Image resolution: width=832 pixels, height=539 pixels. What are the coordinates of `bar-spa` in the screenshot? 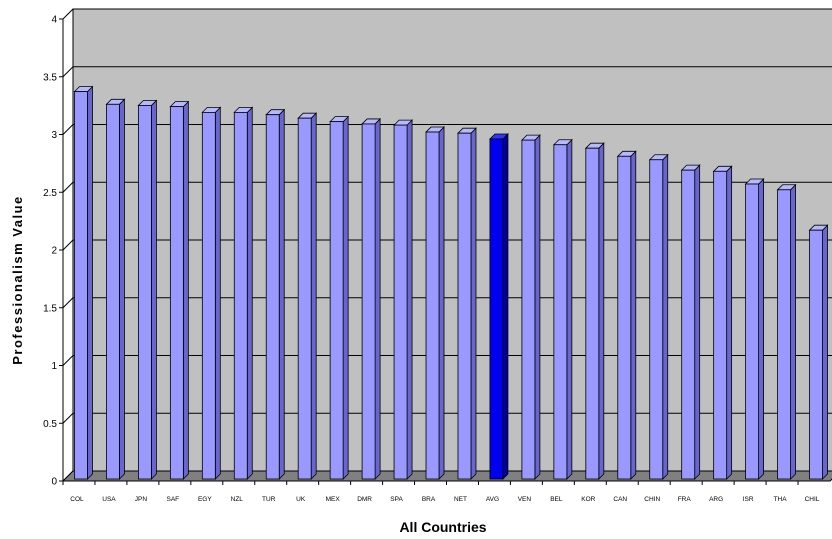 It's located at (403, 299).